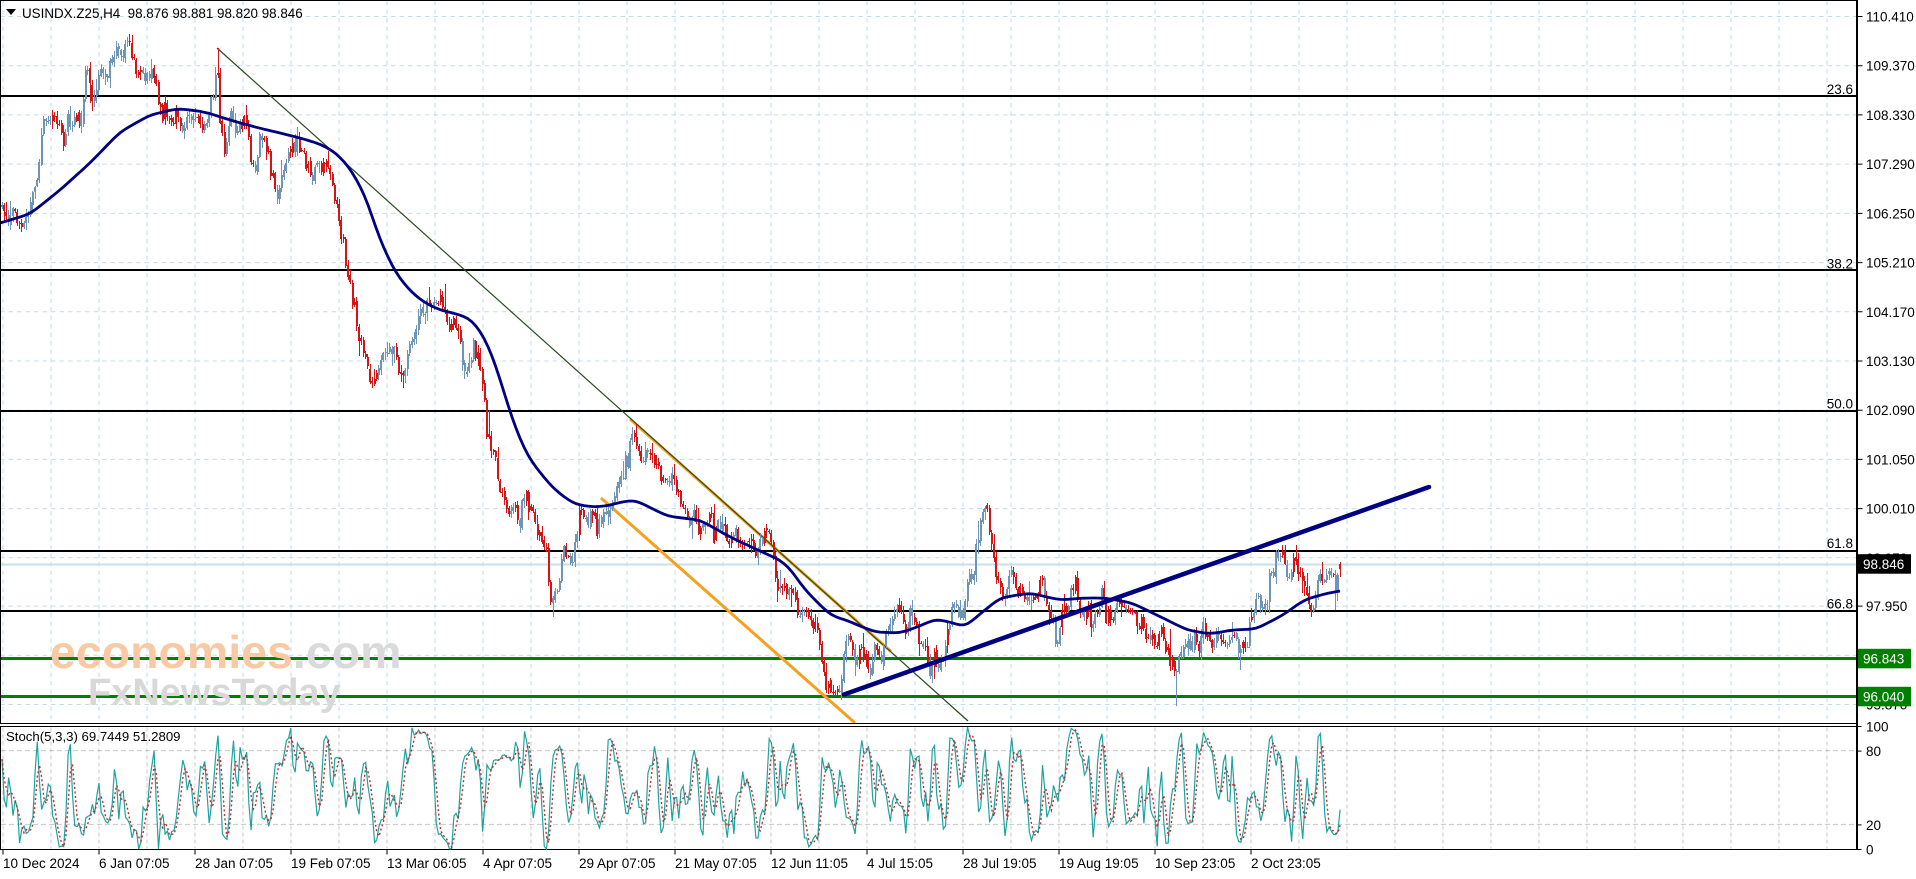 The image size is (1916, 879). What do you see at coordinates (1890, 164) in the screenshot?
I see `svg-text: 107.290` at bounding box center [1890, 164].